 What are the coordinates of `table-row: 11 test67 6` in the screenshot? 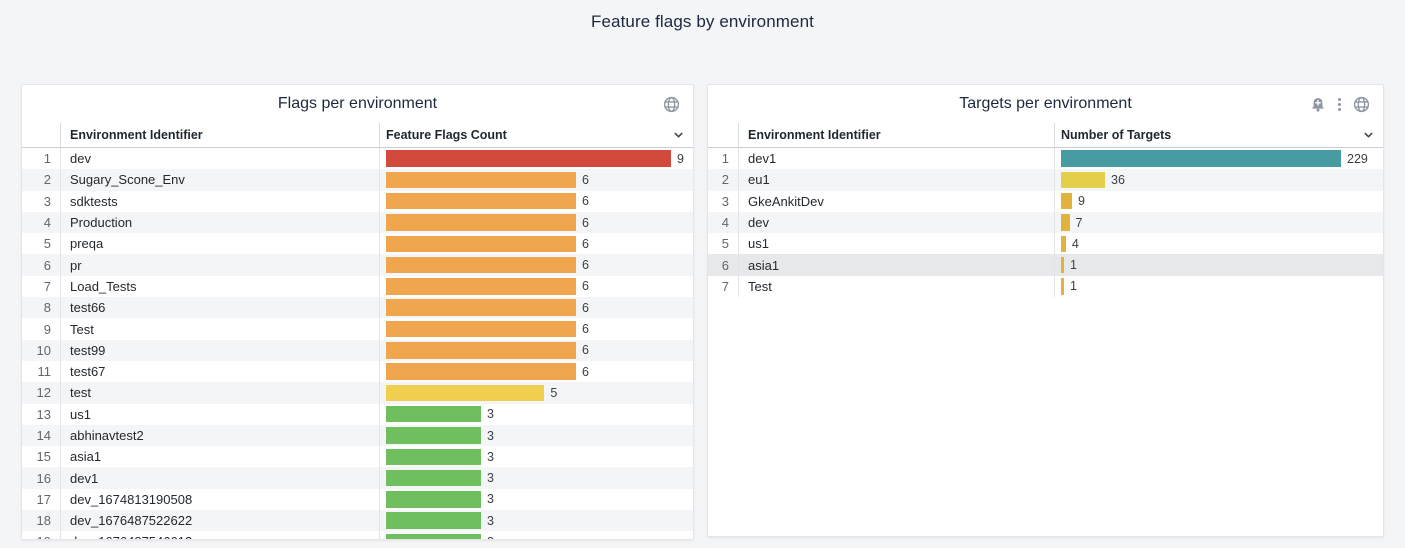 It's located at (357, 371).